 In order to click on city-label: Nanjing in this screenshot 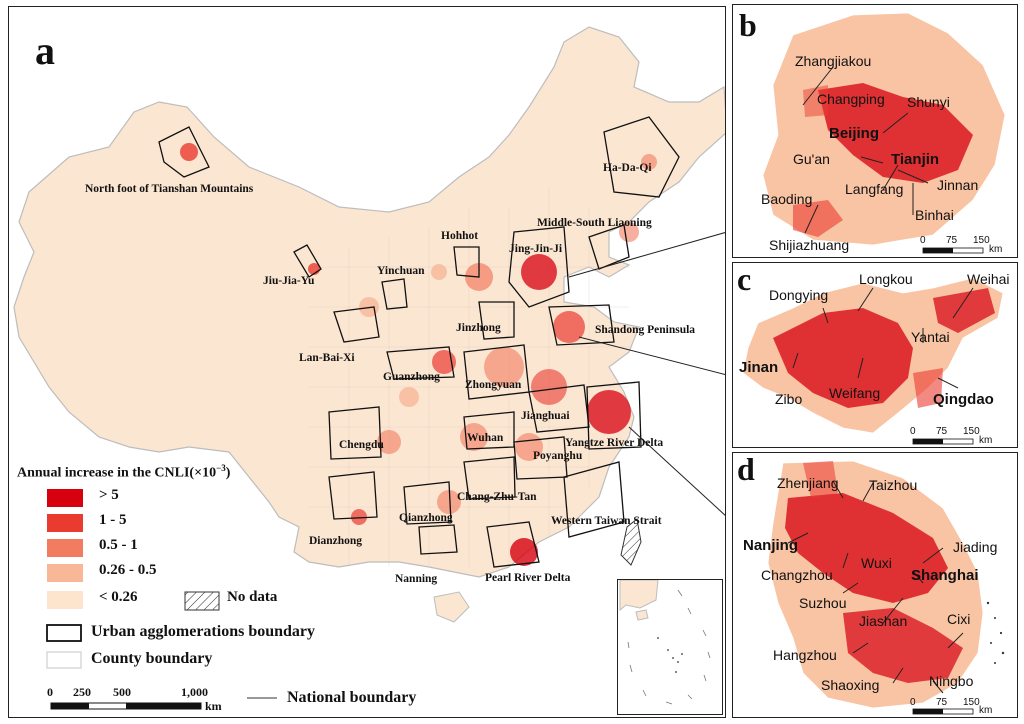, I will do `click(770, 545)`.